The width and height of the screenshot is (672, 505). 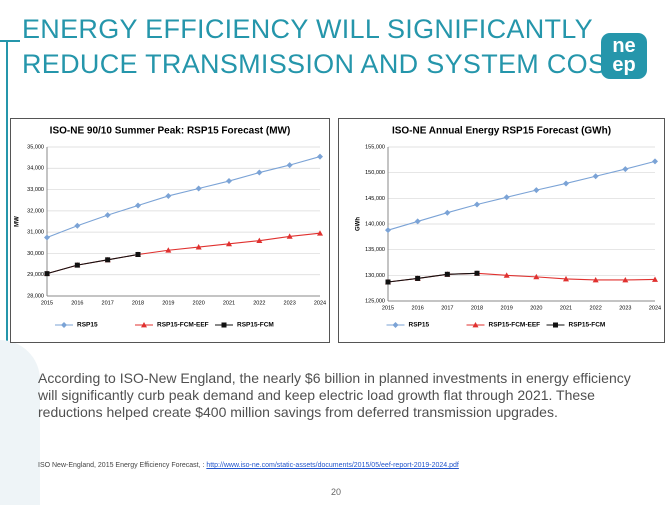 I want to click on slide-title: ENERGY EFFICIENCY WILL SIGNIFICANTLY, so click(x=307, y=29).